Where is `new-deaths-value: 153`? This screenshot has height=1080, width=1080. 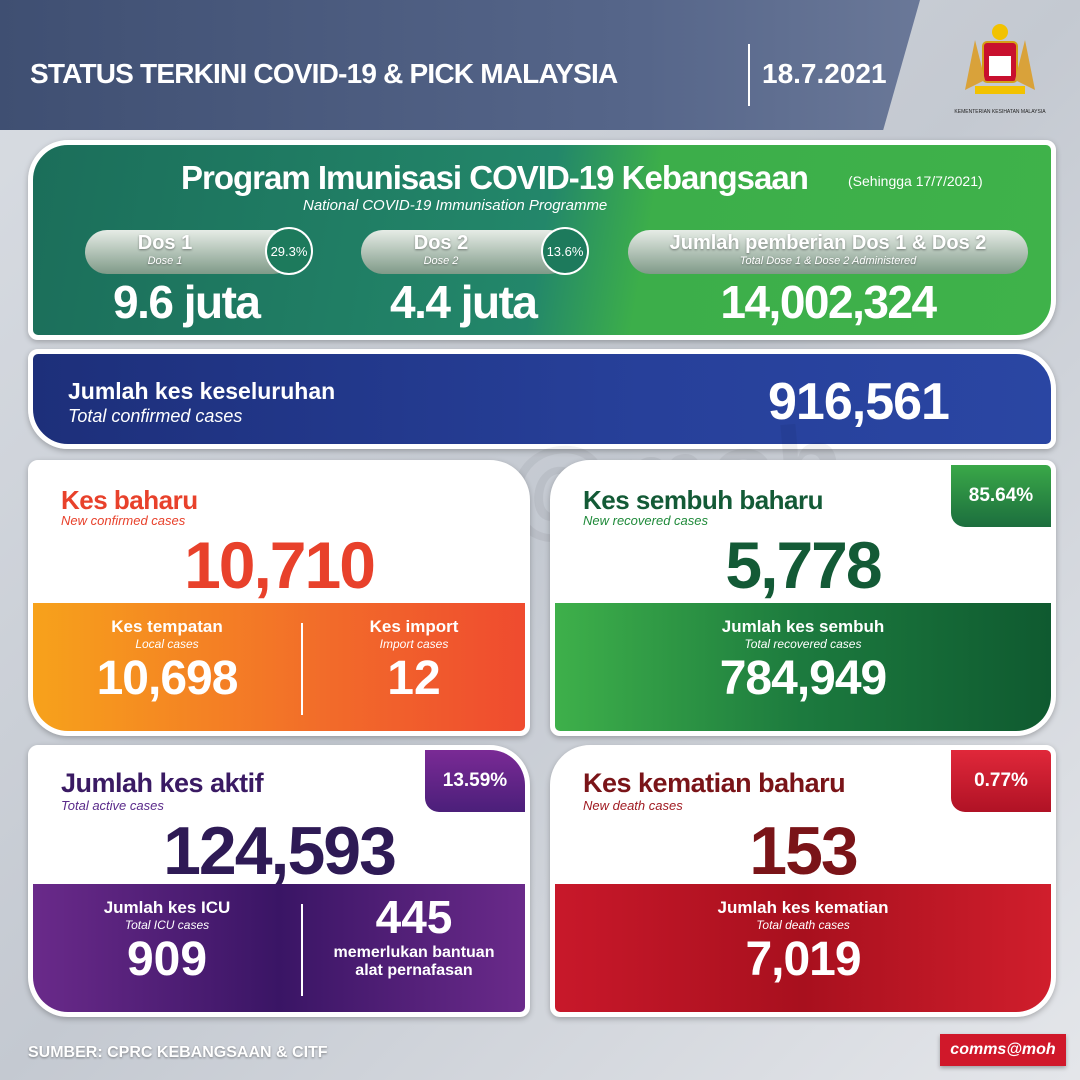 new-deaths-value: 153 is located at coordinates (803, 851).